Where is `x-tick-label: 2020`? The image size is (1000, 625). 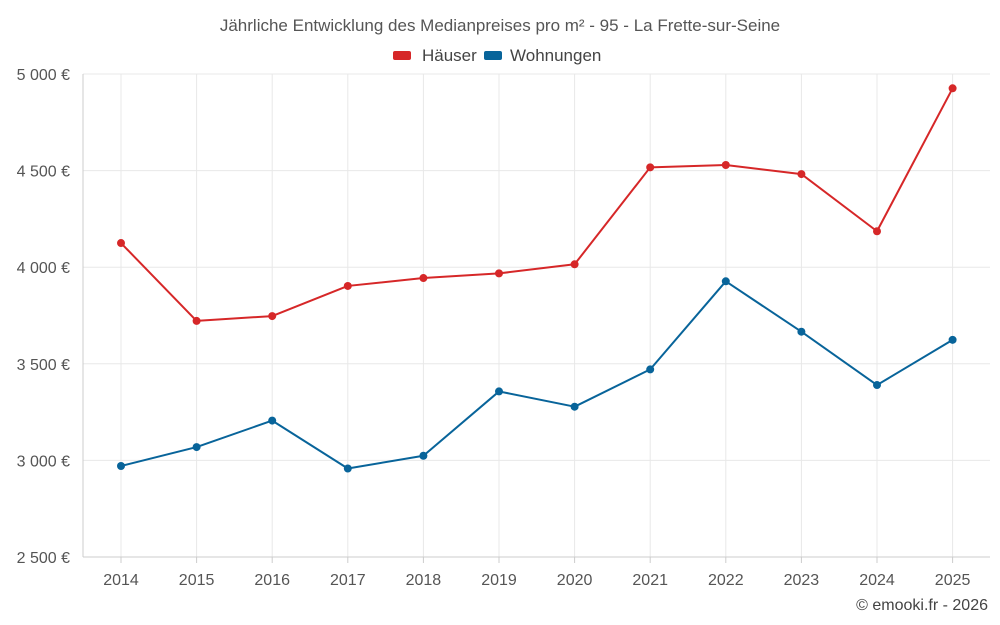 x-tick-label: 2020 is located at coordinates (575, 580).